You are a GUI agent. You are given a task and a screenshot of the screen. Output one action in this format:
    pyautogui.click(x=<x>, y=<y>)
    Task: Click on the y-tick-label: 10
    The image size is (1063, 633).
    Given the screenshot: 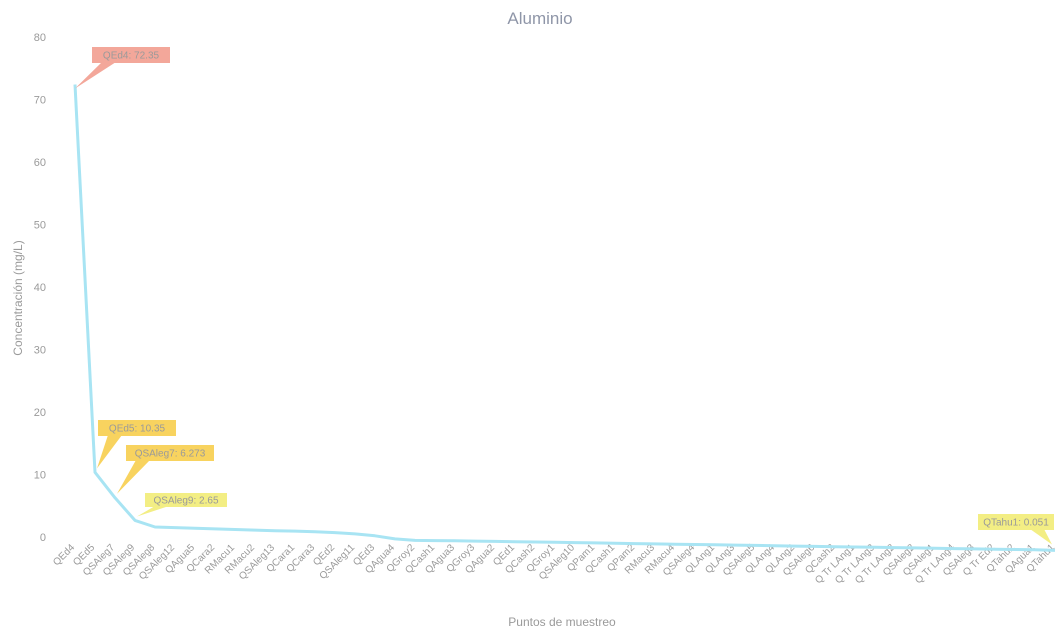 What is the action you would take?
    pyautogui.click(x=40, y=476)
    